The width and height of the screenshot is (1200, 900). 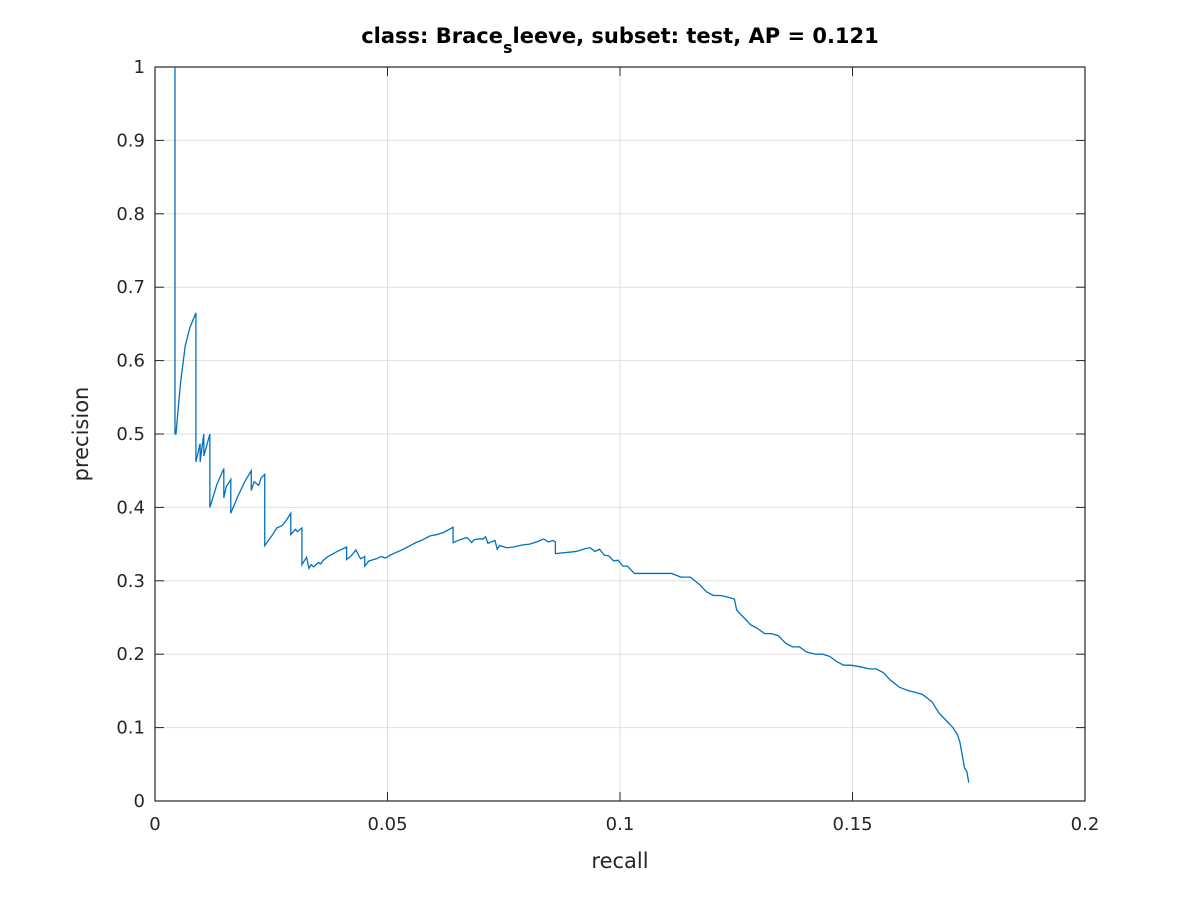 I want to click on y-tick-label: 0.8, so click(x=130, y=214).